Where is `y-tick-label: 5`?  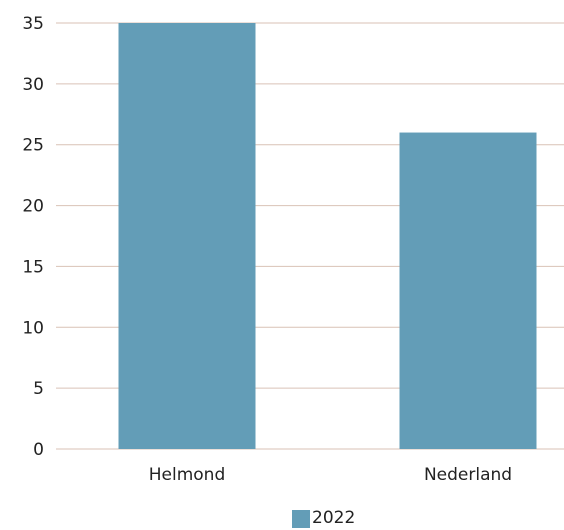 y-tick-label: 5 is located at coordinates (38, 389).